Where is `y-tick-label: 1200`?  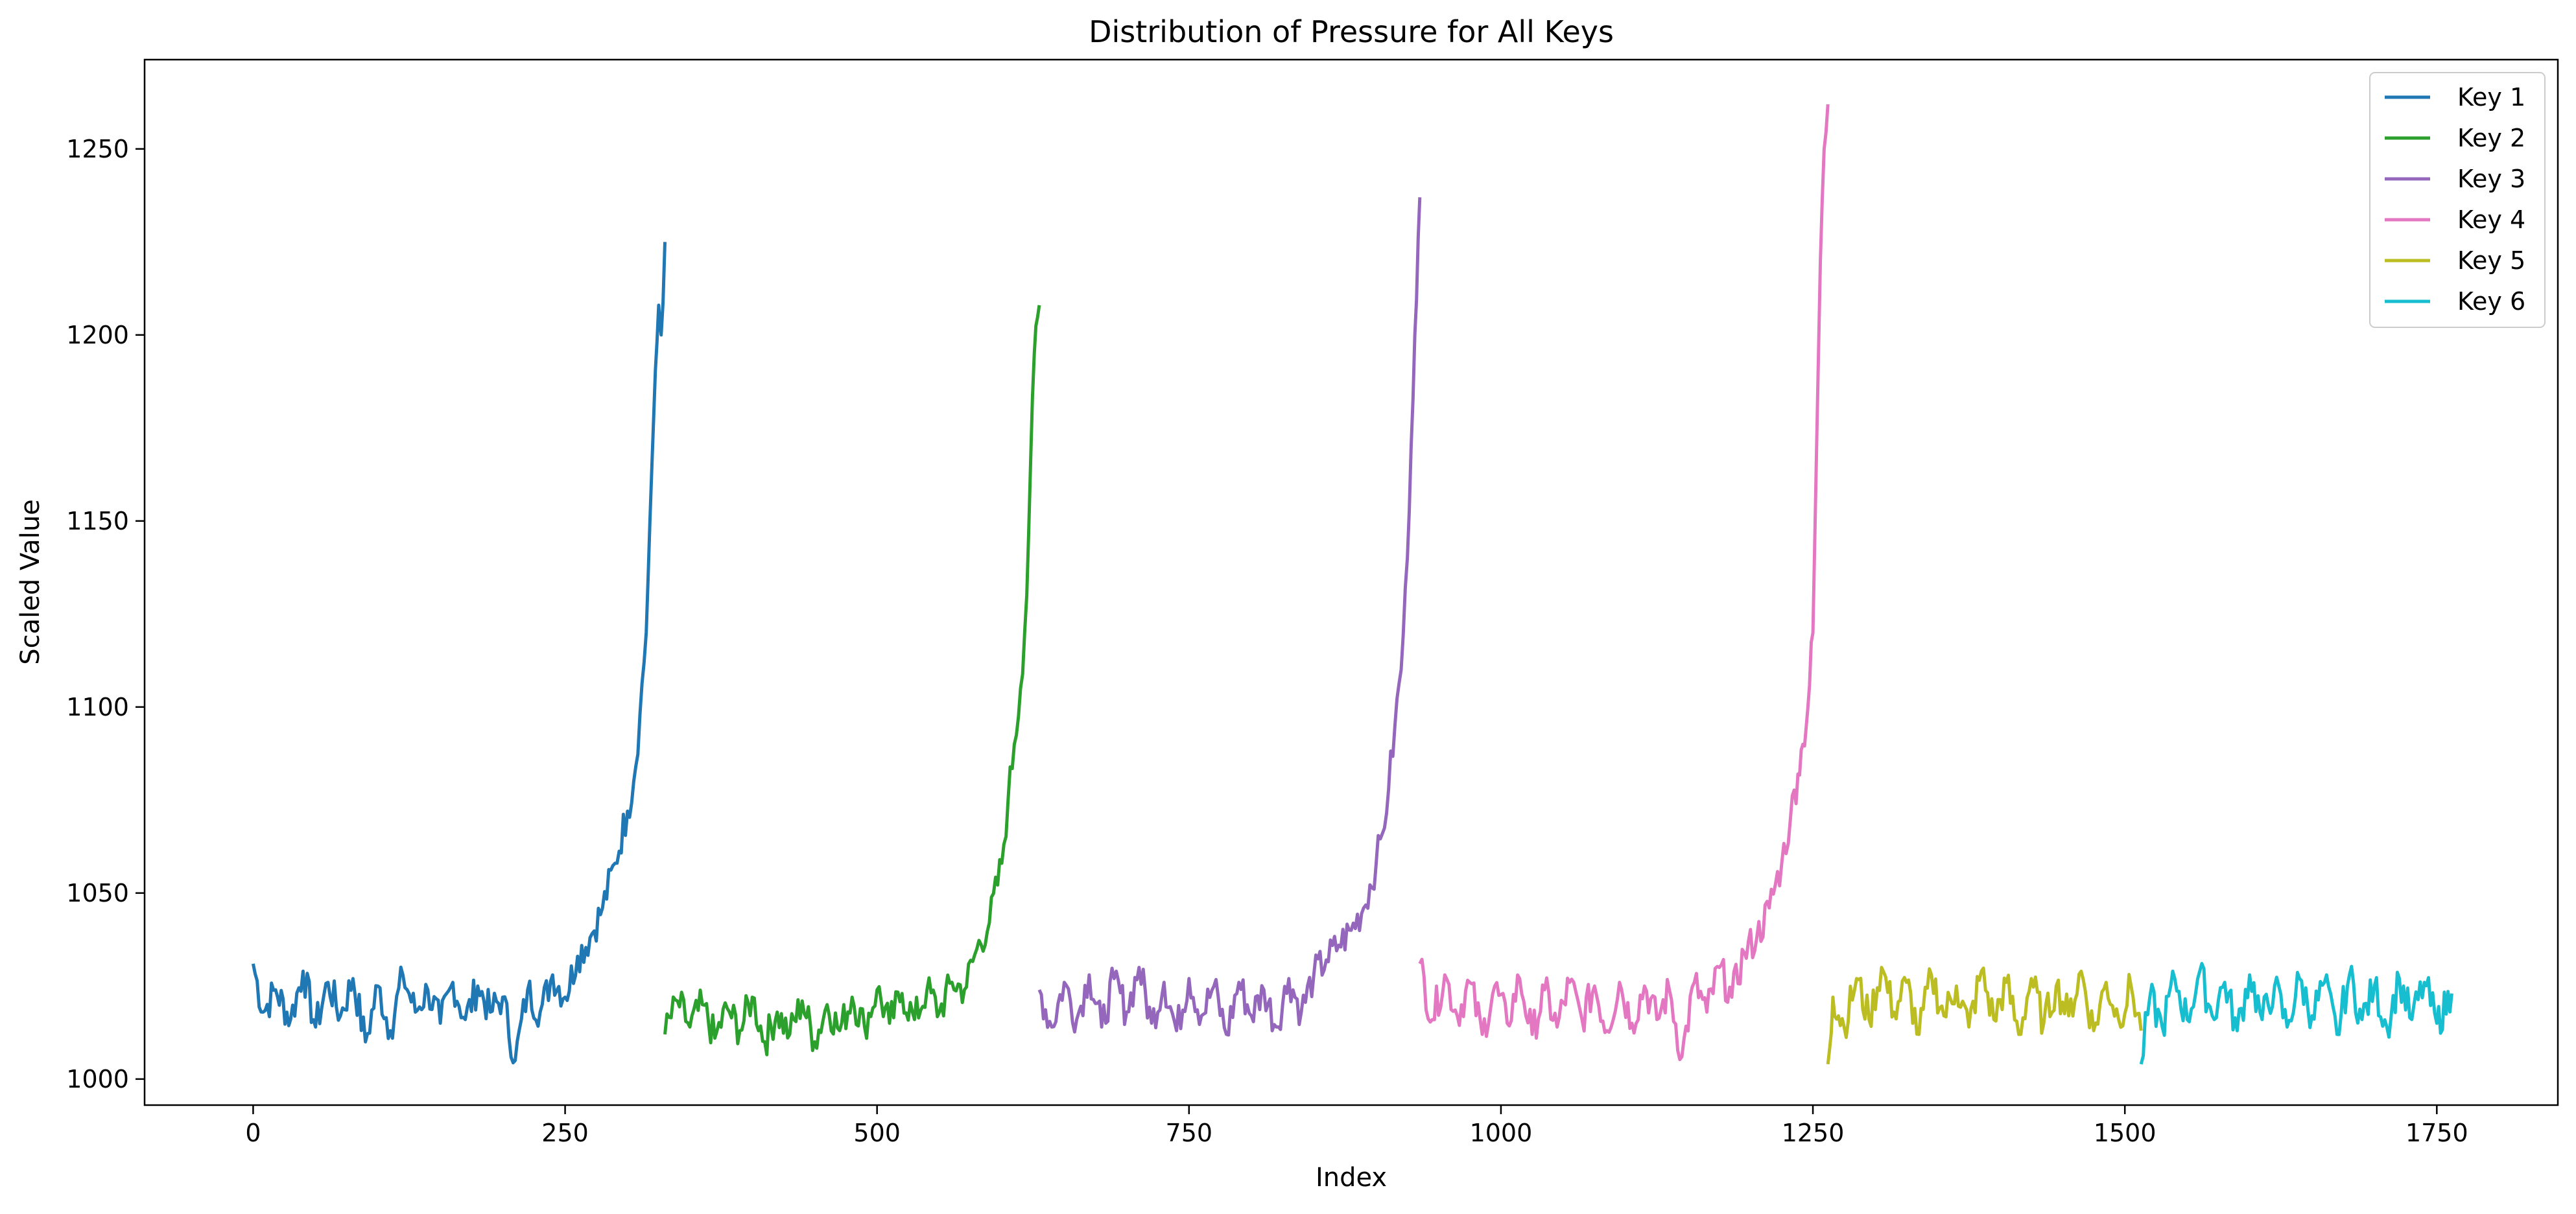
y-tick-label: 1200 is located at coordinates (98, 335).